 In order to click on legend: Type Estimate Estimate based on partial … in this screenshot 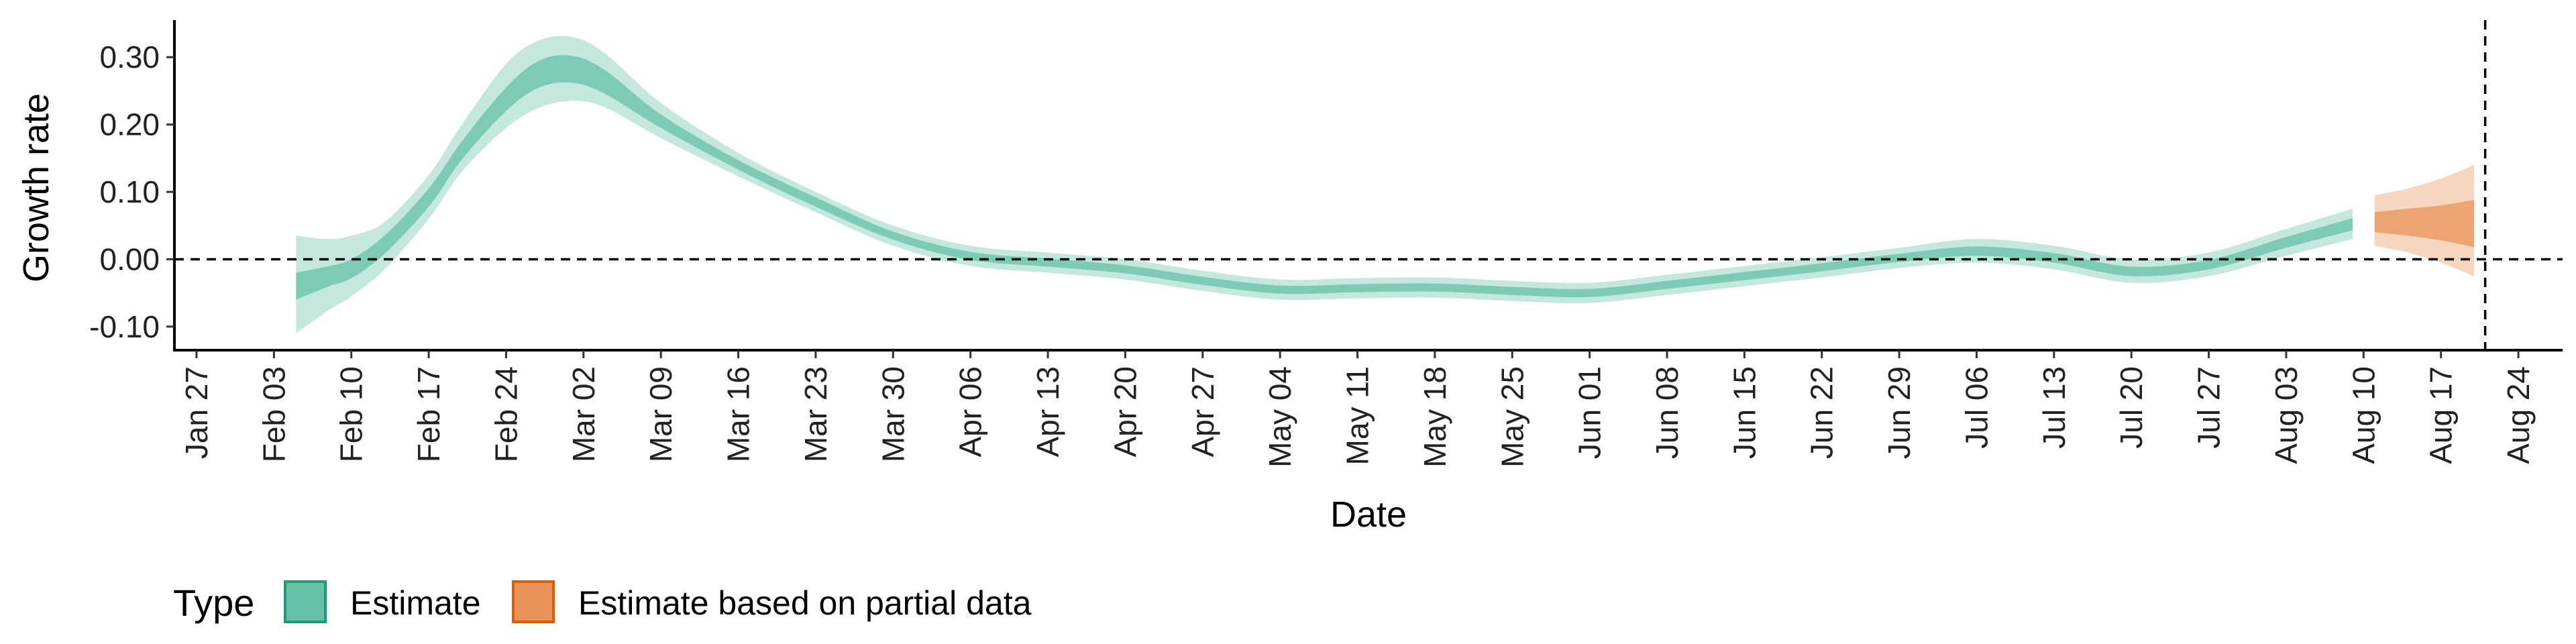, I will do `click(602, 602)`.